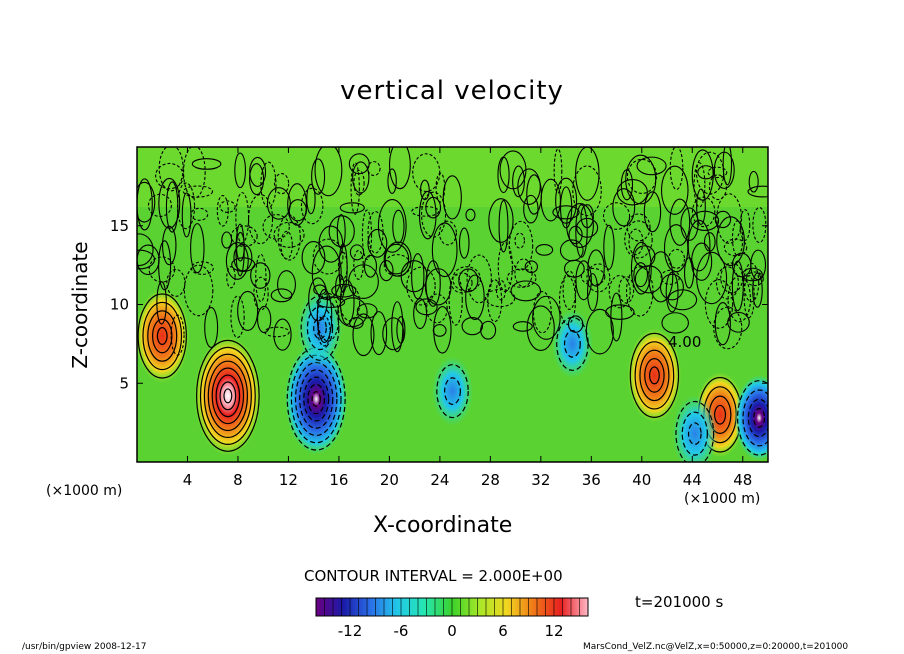 The image size is (904, 654). I want to click on contour-interval-label: CONTOUR INTERVAL = 2.000E+00, so click(433, 576).